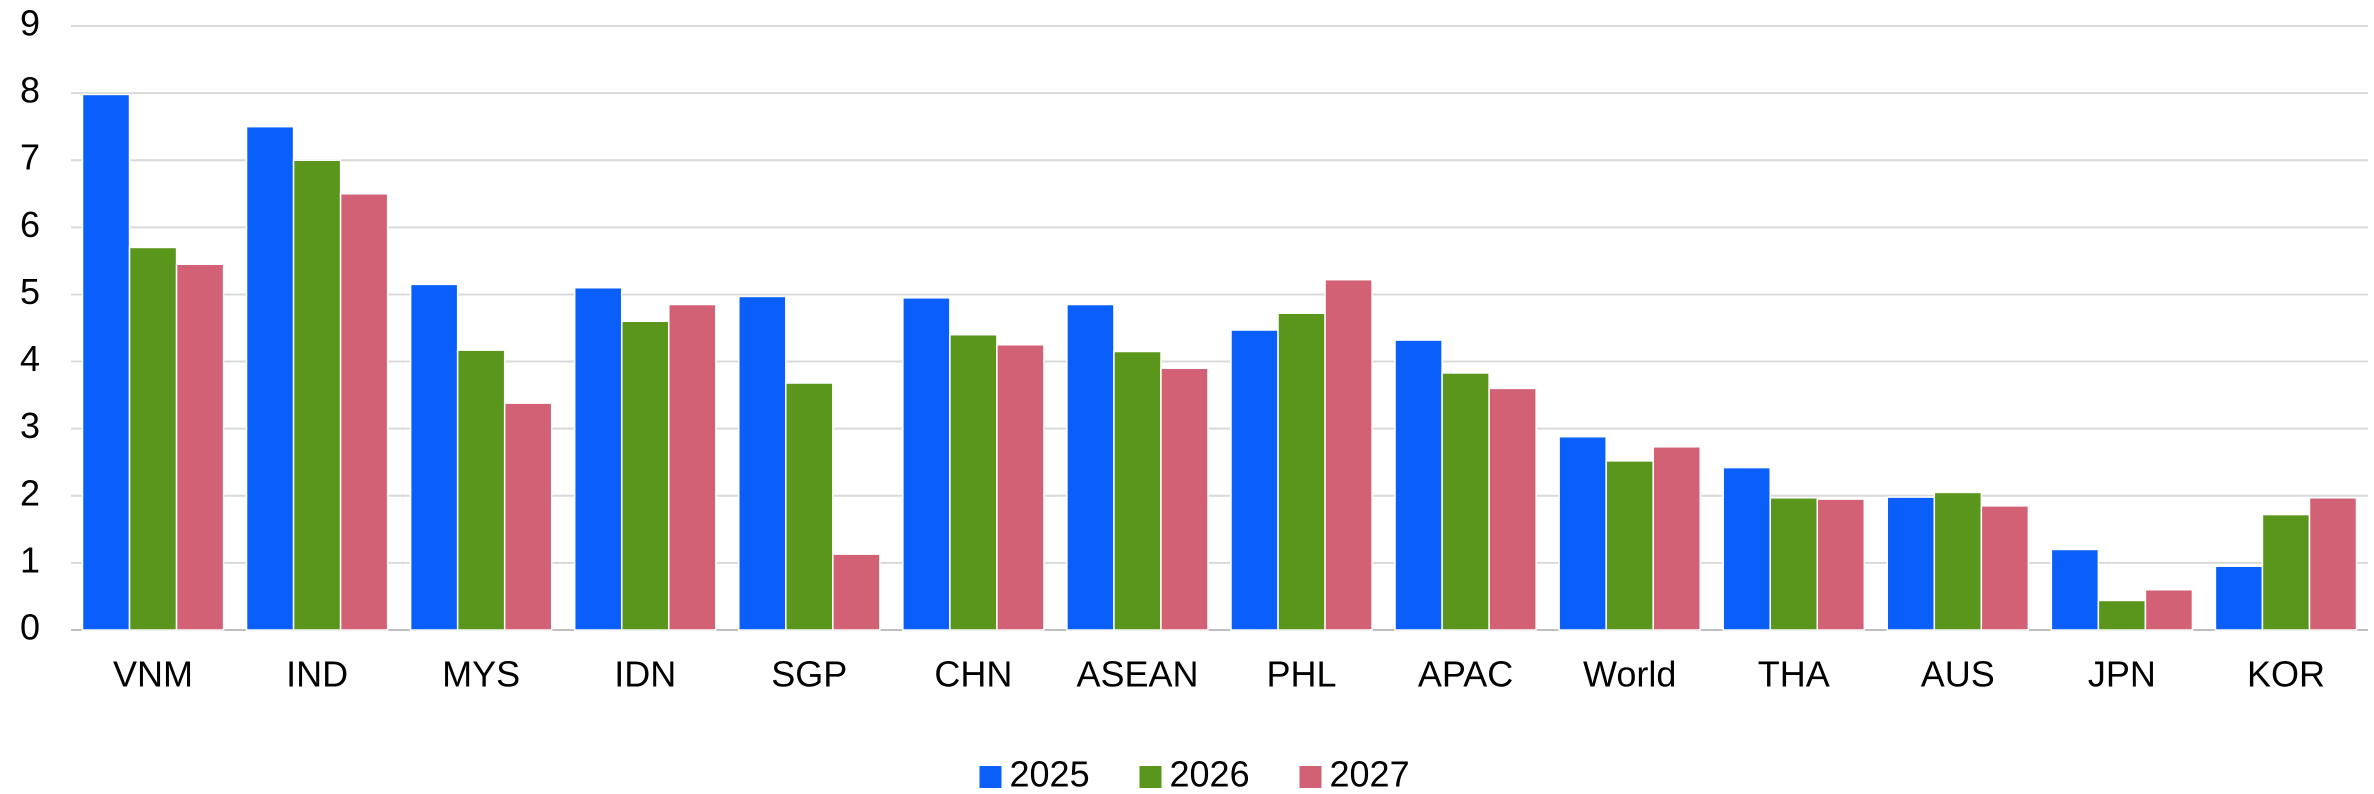 The image size is (2374, 794). What do you see at coordinates (1050, 774) in the screenshot?
I see `legend-label: 2025` at bounding box center [1050, 774].